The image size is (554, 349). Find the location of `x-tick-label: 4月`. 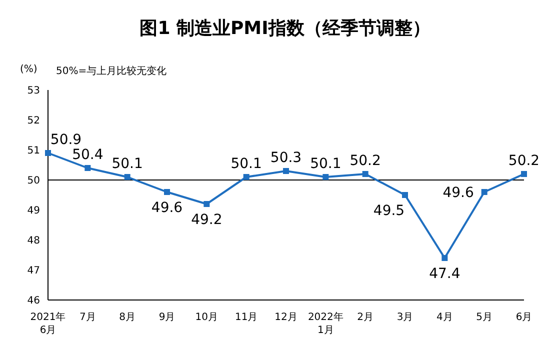

x-tick-label: 4月 is located at coordinates (444, 317).